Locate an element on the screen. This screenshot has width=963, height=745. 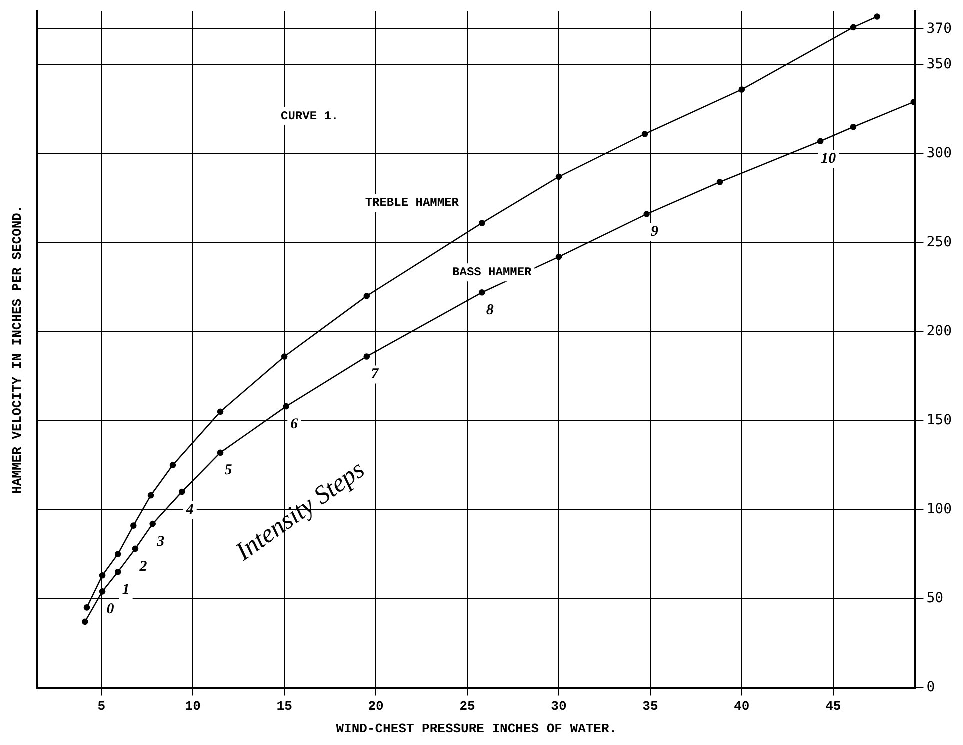
y-tick-label: 350 is located at coordinates (939, 64).